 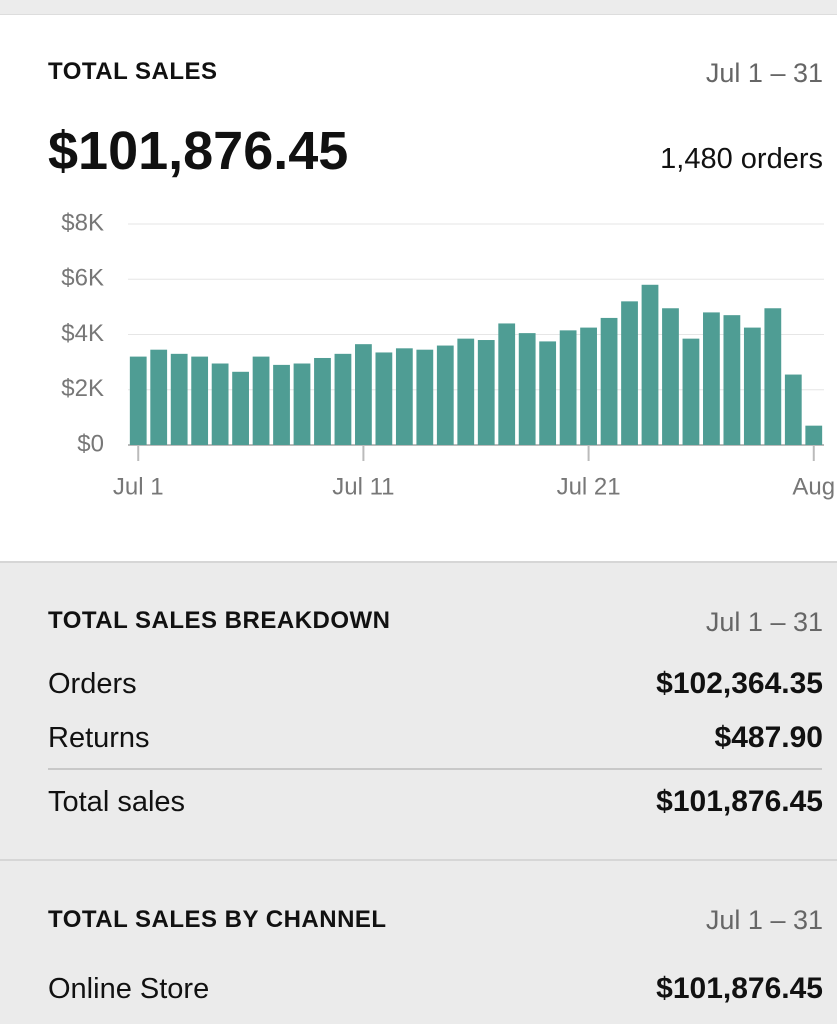 I want to click on row-label: Total sales, so click(x=117, y=802).